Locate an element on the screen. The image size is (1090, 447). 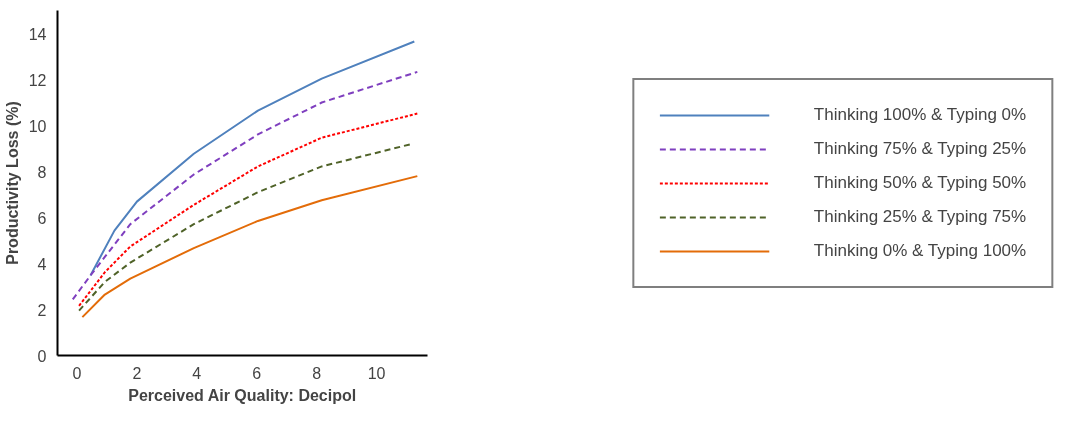
text: Thinking 100% & Typing 0% is located at coordinates (920, 114).